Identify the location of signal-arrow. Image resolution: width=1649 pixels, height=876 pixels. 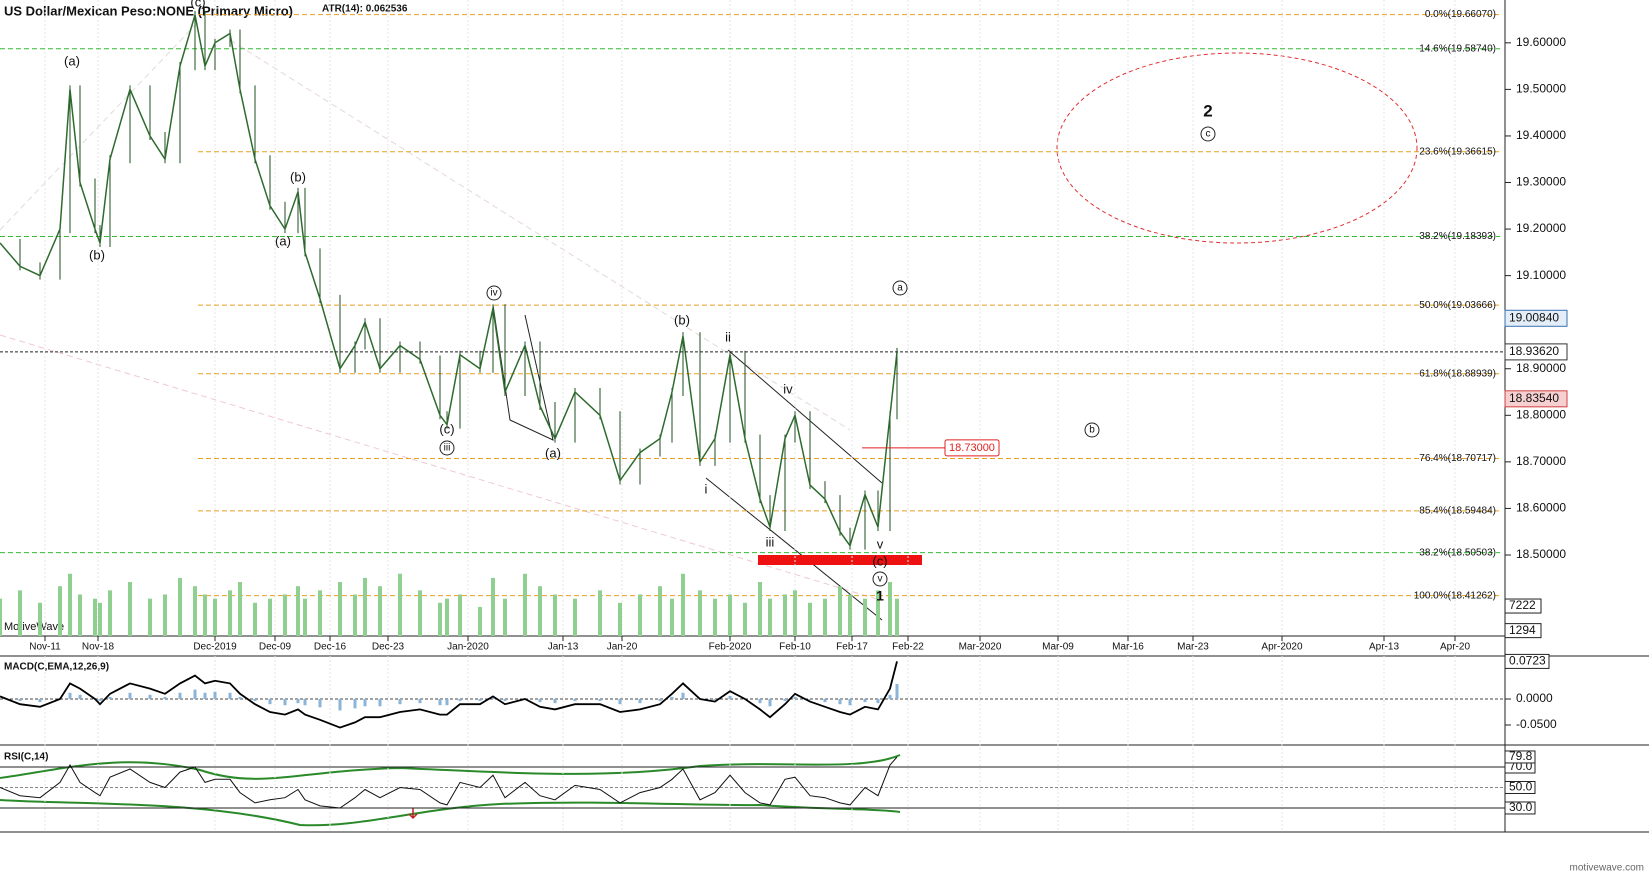
(413, 814).